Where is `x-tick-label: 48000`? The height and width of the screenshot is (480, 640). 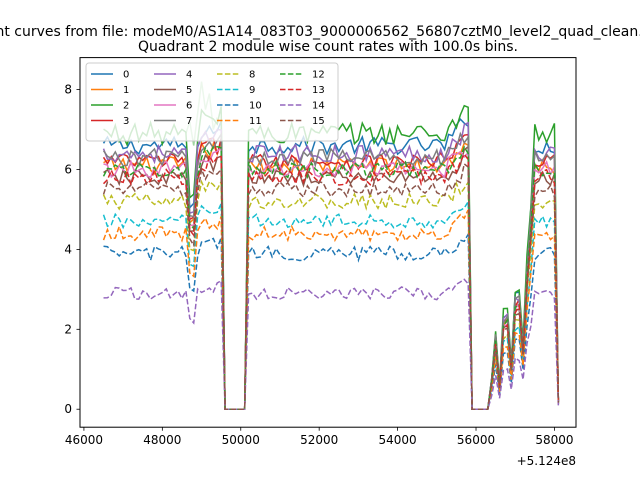 x-tick-label: 48000 is located at coordinates (162, 440).